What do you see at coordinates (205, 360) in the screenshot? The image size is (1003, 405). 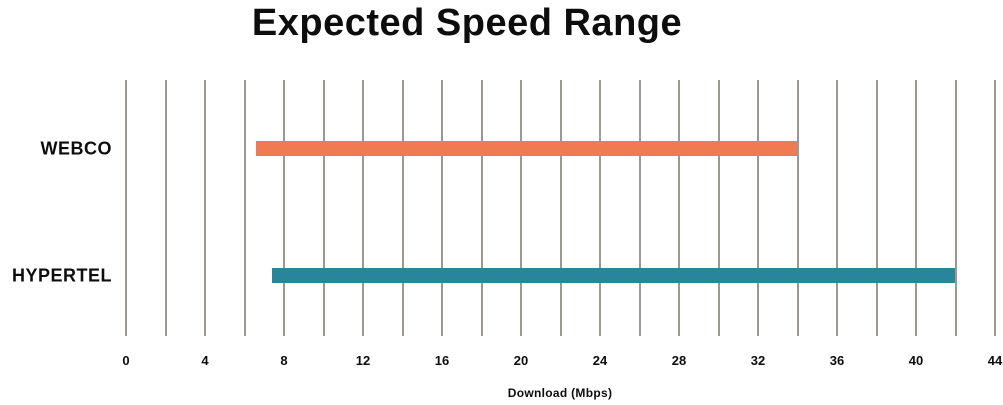 I see `x-tick-label: 4` at bounding box center [205, 360].